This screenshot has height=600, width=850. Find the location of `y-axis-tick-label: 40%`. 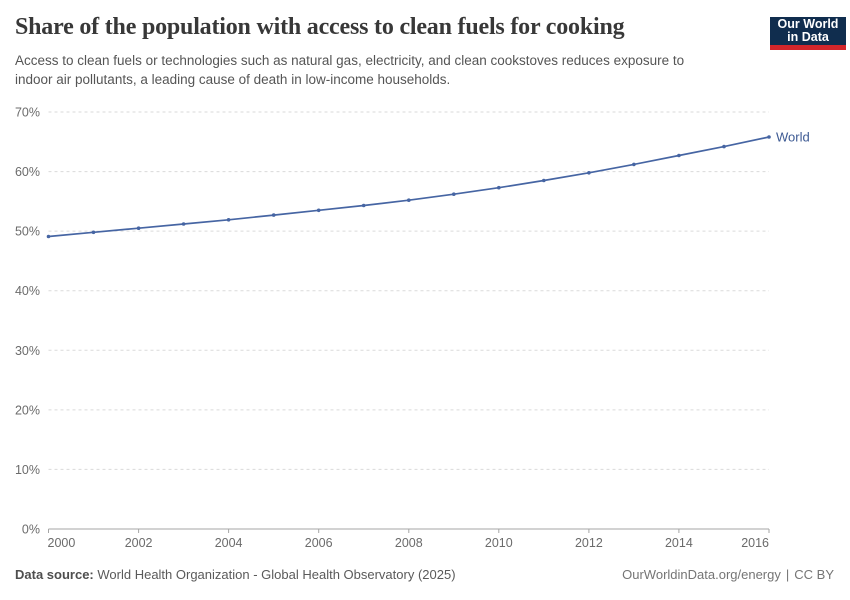

y-axis-tick-label: 40% is located at coordinates (27, 291).